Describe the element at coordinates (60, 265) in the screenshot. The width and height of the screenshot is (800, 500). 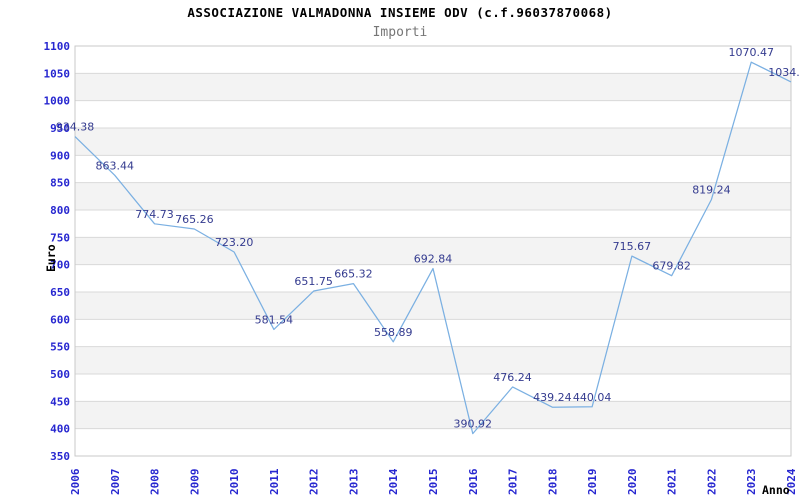
I see `y-axis-tick-label: 700` at that location.